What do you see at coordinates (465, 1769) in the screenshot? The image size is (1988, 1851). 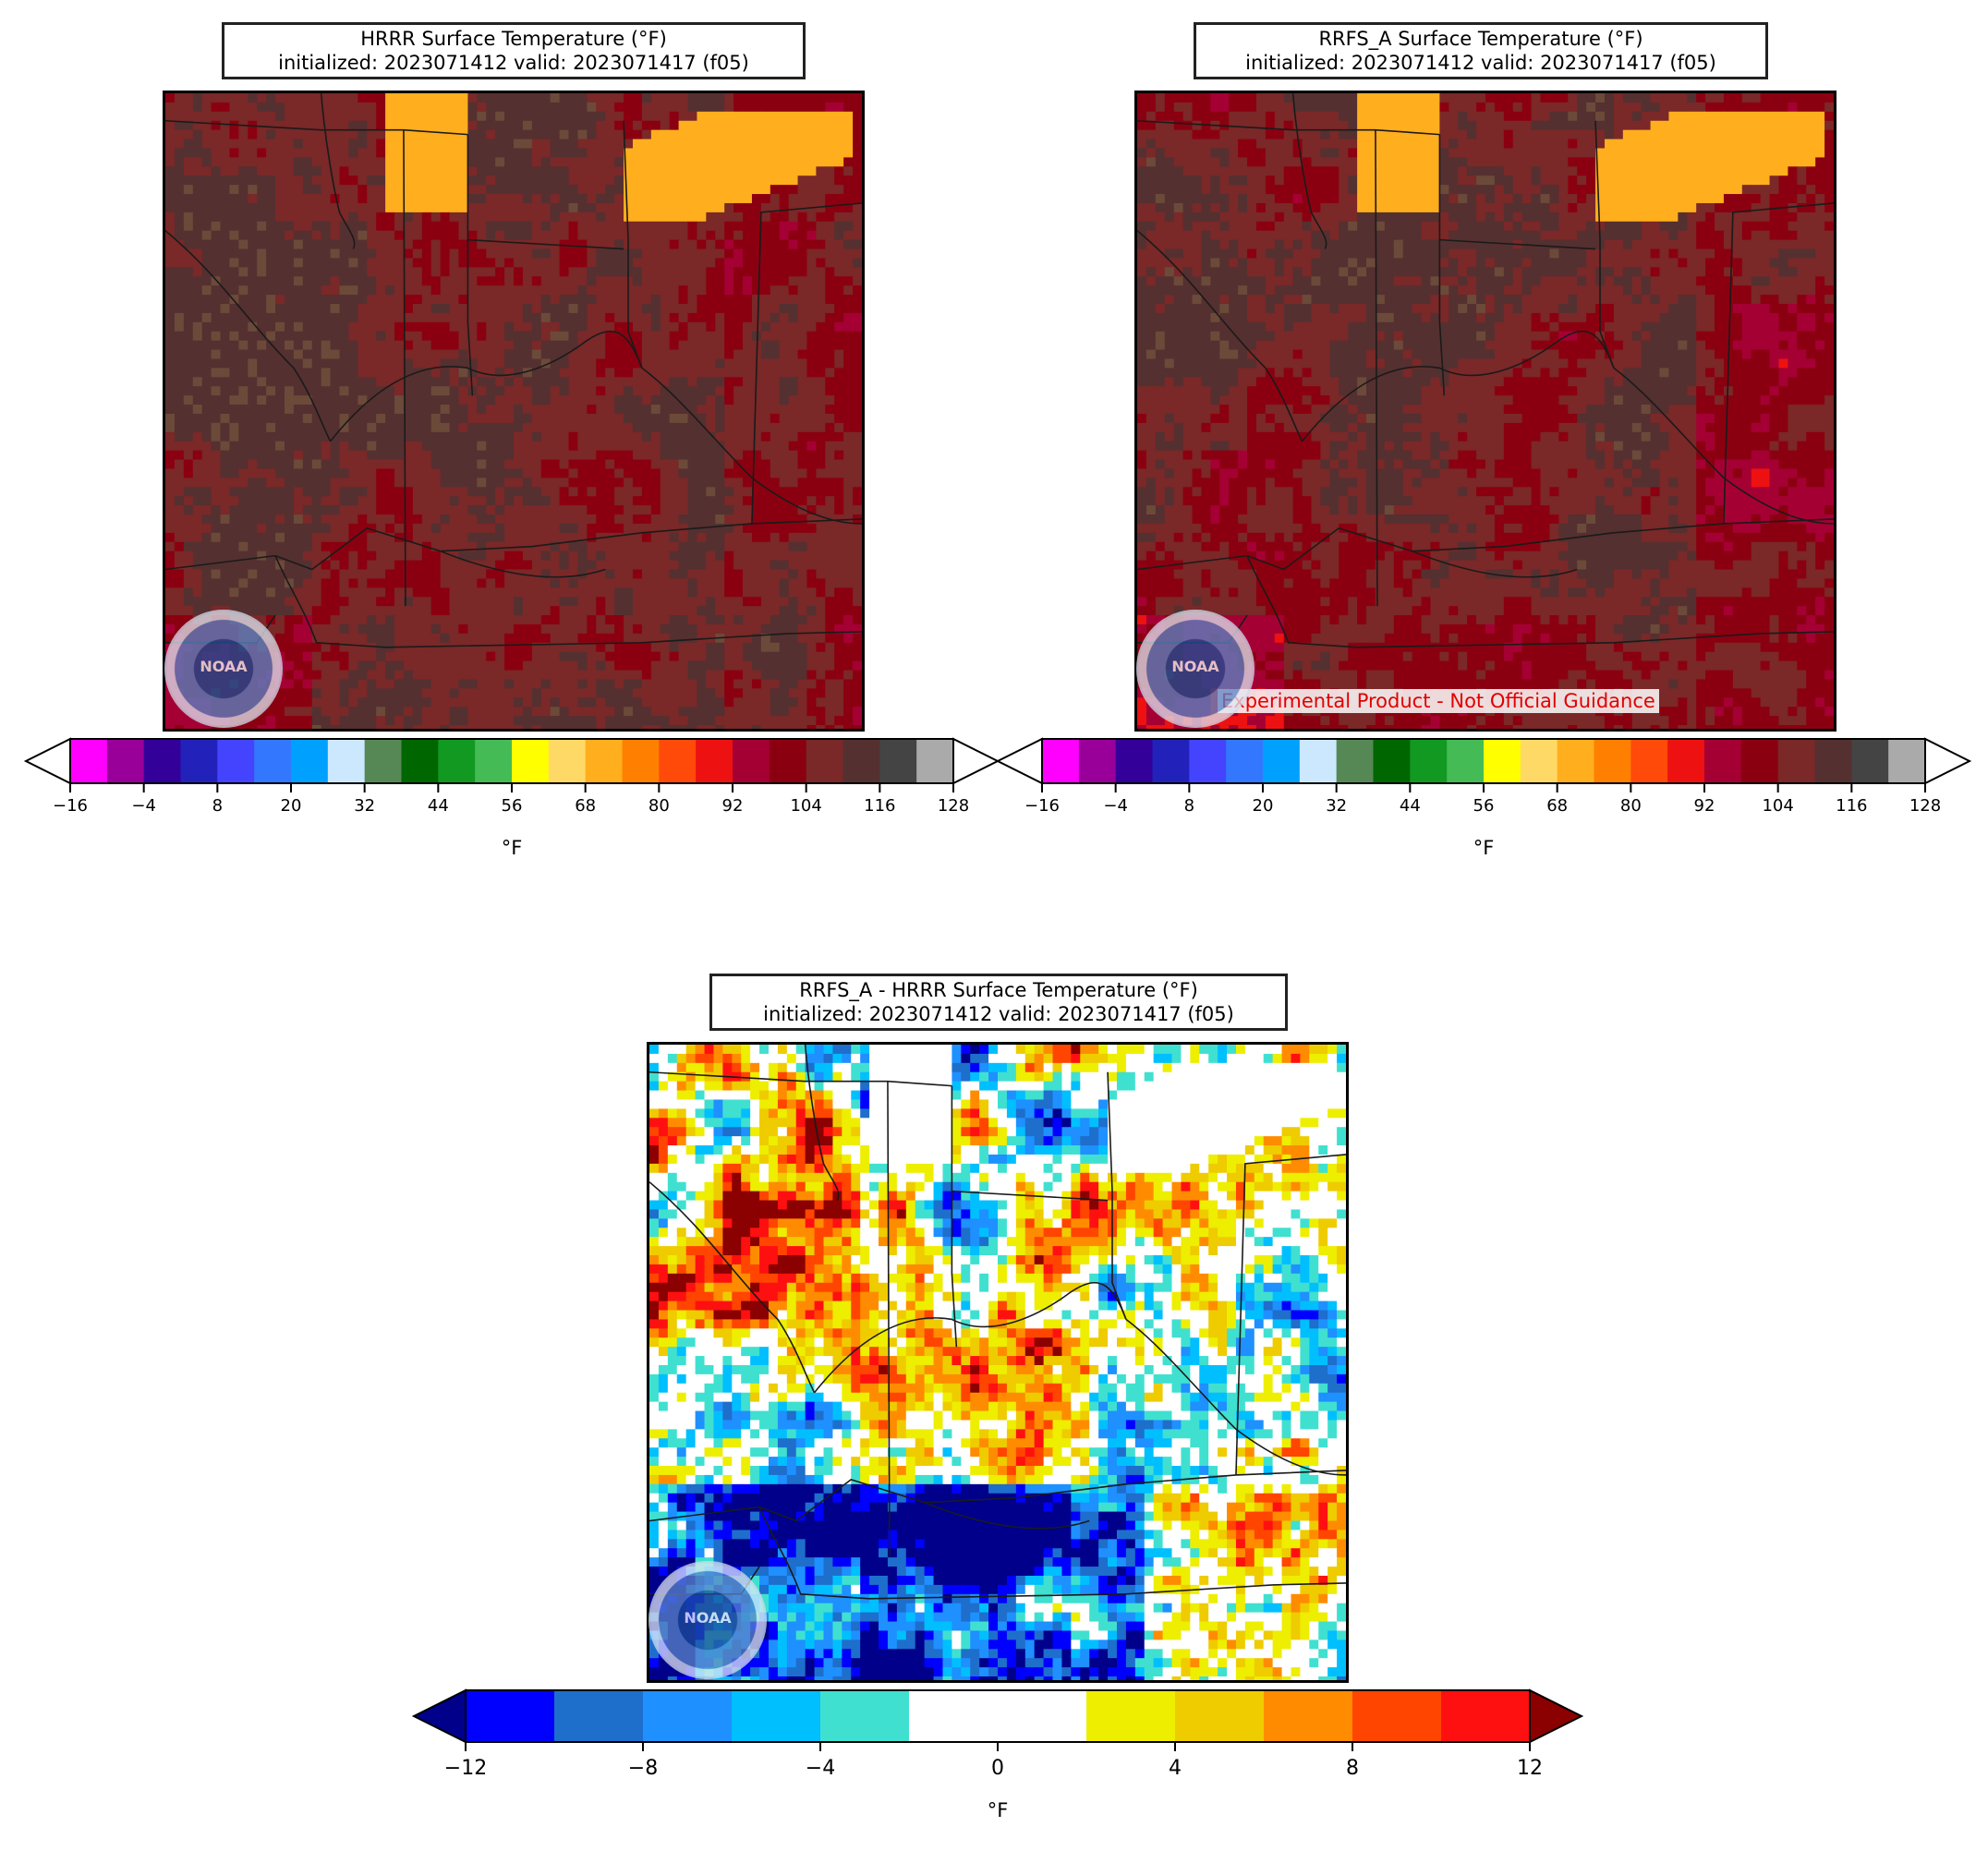 I see `colorbar-tick-label: −12` at bounding box center [465, 1769].